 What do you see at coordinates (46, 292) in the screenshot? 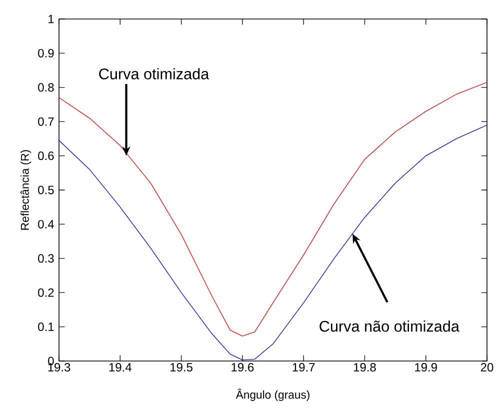
I see `y-tick-label: 0.2` at bounding box center [46, 292].